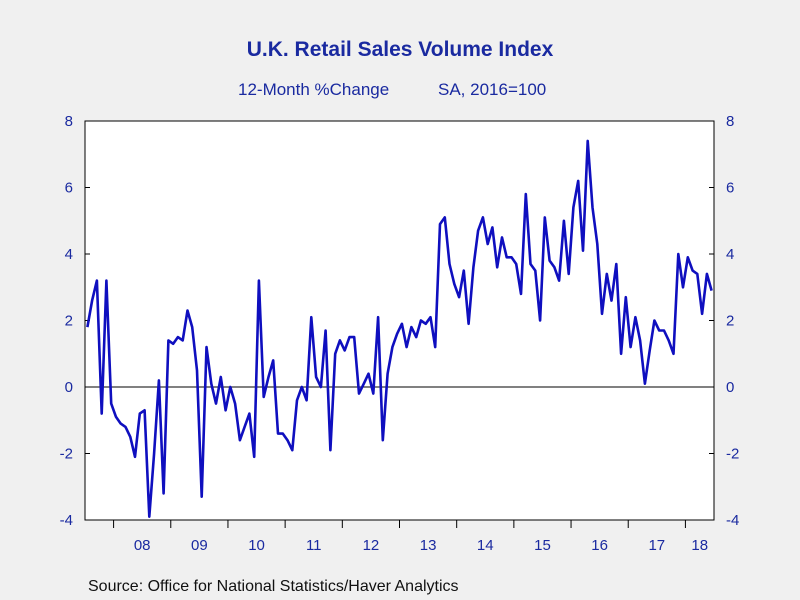 The height and width of the screenshot is (600, 800). What do you see at coordinates (699, 545) in the screenshot?
I see `x-tick-label: 18` at bounding box center [699, 545].